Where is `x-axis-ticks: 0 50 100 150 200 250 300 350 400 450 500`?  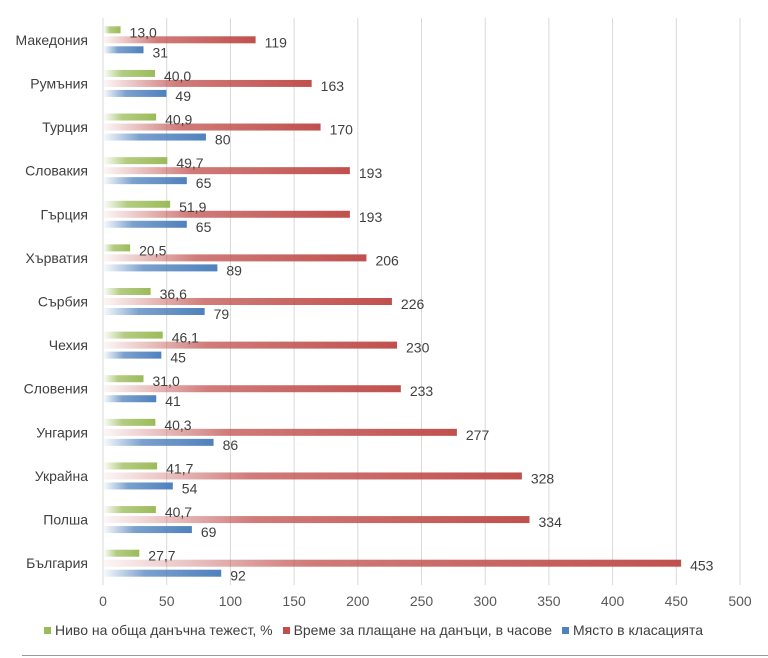 x-axis-ticks: 0 50 100 150 200 250 300 350 400 450 500 is located at coordinates (425, 601).